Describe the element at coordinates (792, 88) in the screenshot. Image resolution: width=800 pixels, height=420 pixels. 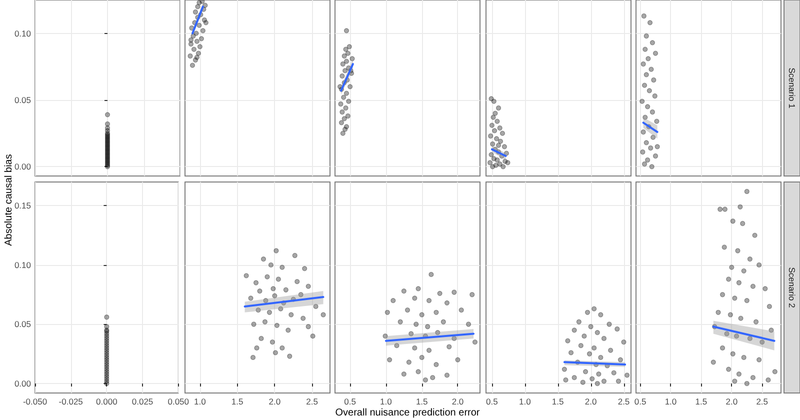
I see `text: Scenario 1` at that location.